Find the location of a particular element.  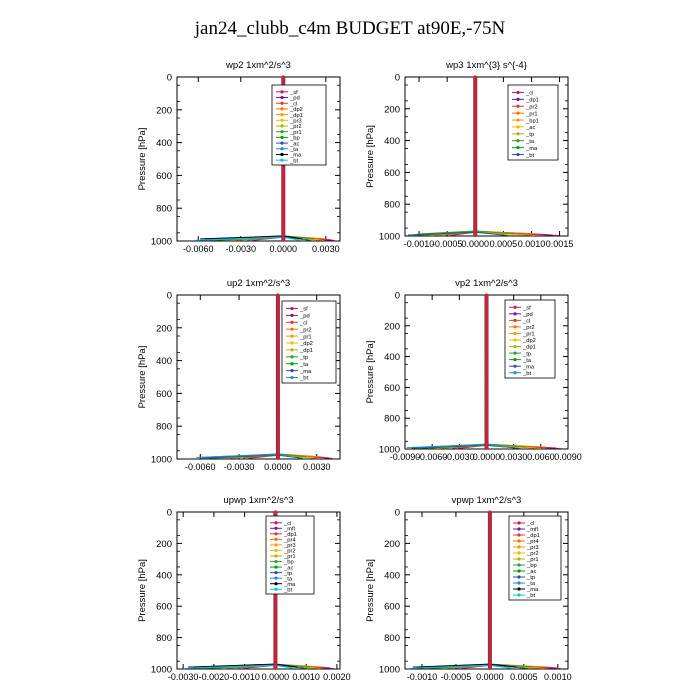

x-tick-label: -0.0005 is located at coordinates (447, 244).